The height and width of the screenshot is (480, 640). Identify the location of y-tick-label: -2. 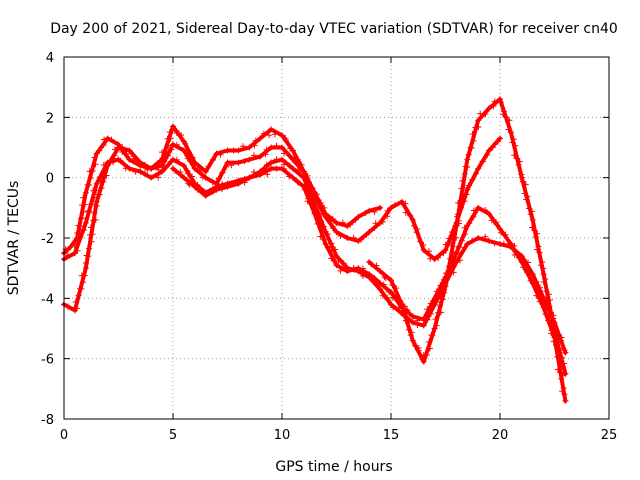
(47, 239).